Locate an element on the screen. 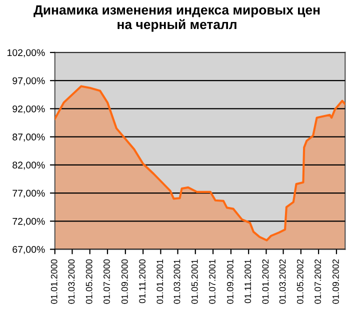 The width and height of the screenshot is (354, 328). x-tick-label: 01.03.2001 is located at coordinates (177, 281).